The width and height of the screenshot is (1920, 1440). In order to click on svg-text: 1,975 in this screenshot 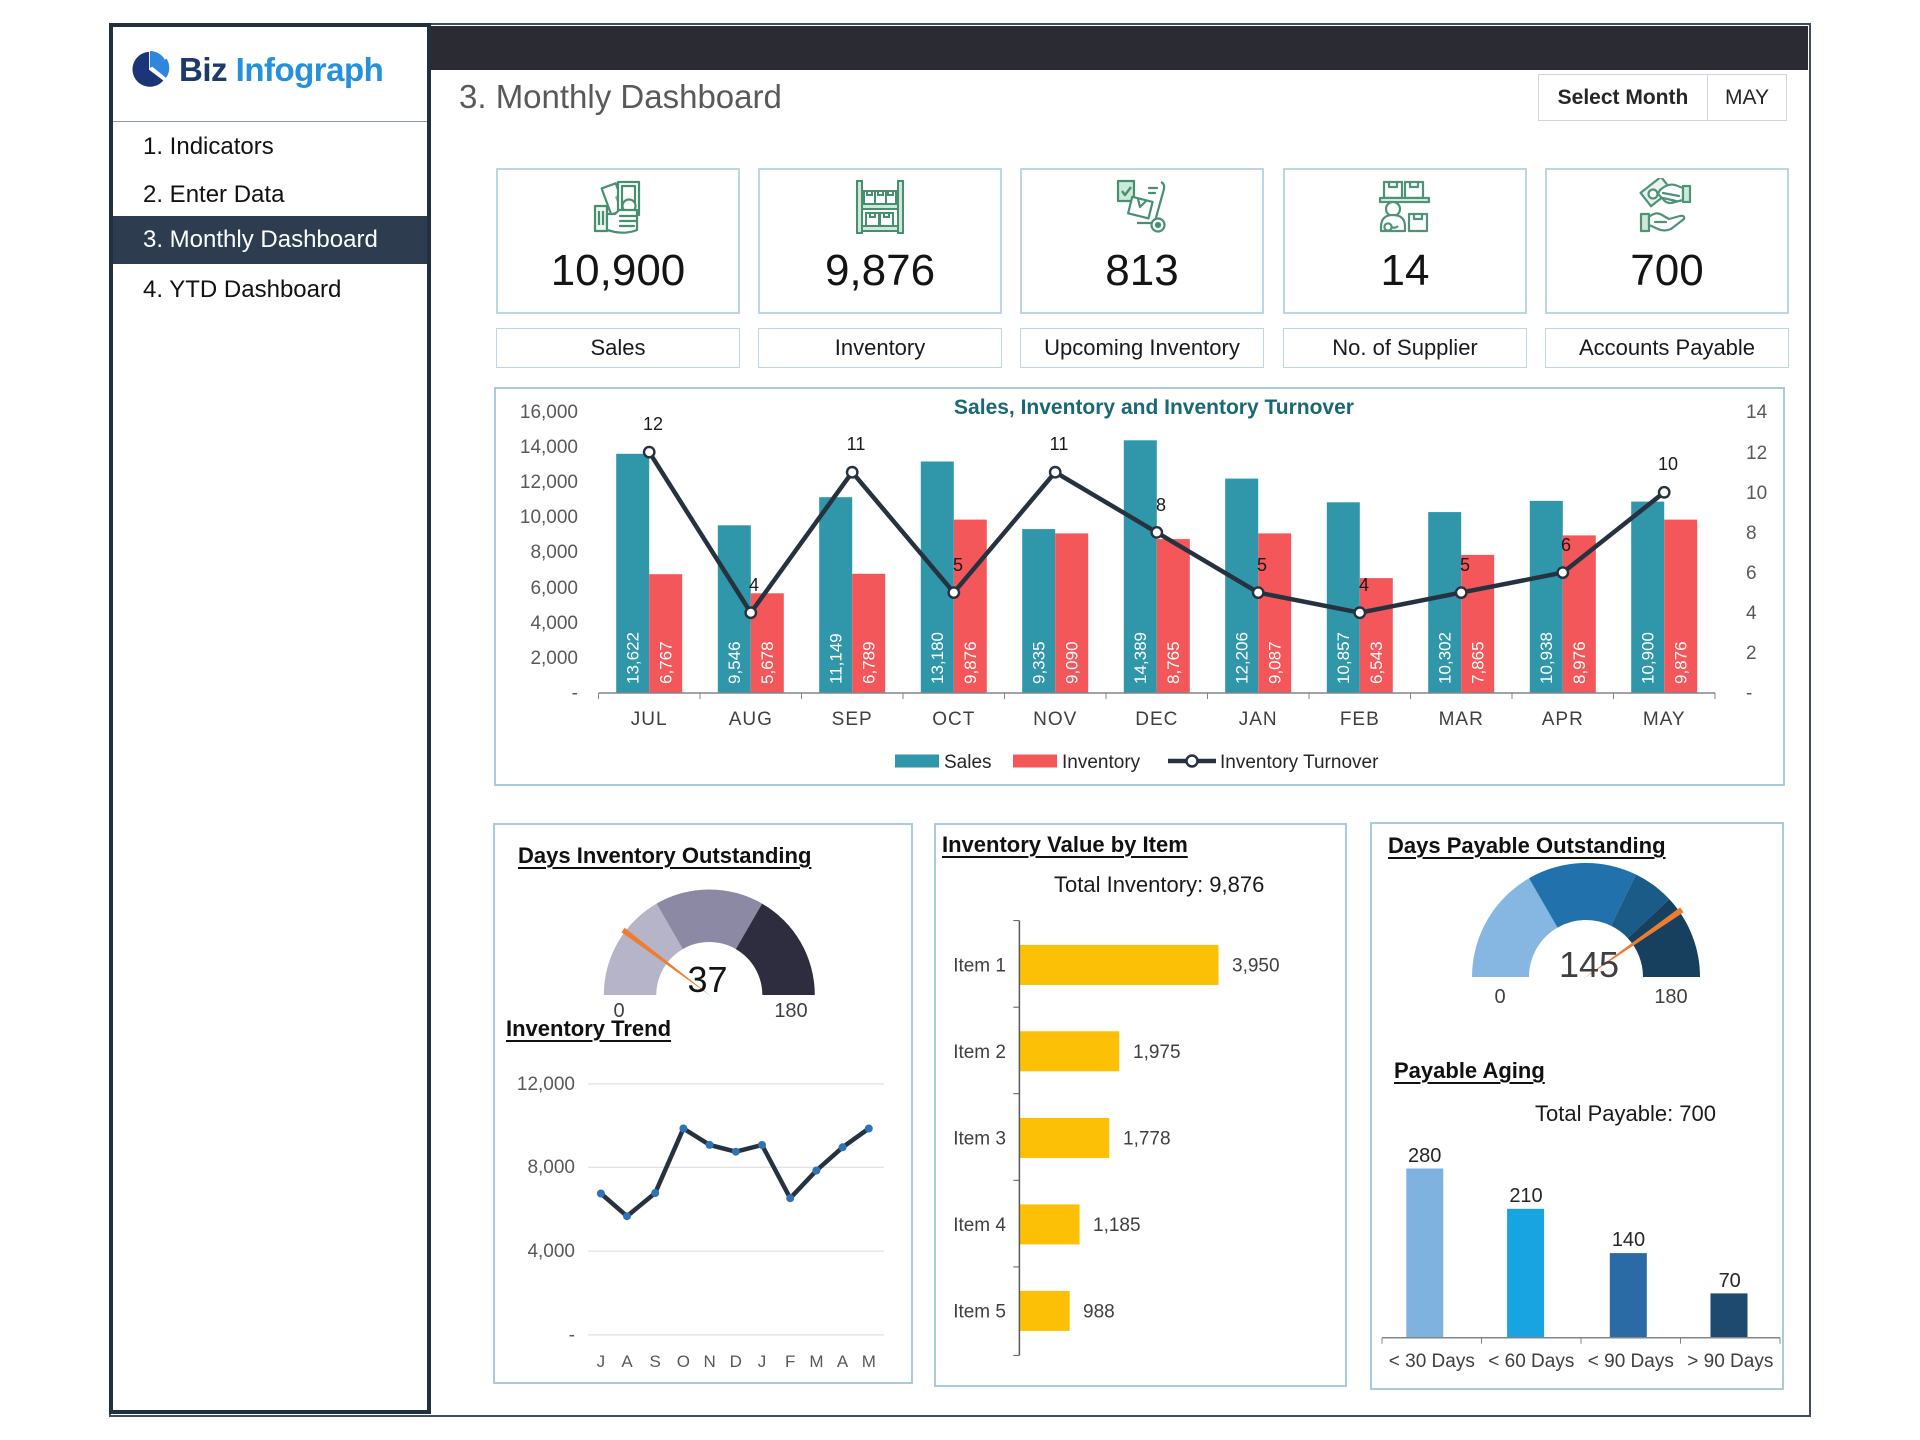, I will do `click(1157, 1052)`.